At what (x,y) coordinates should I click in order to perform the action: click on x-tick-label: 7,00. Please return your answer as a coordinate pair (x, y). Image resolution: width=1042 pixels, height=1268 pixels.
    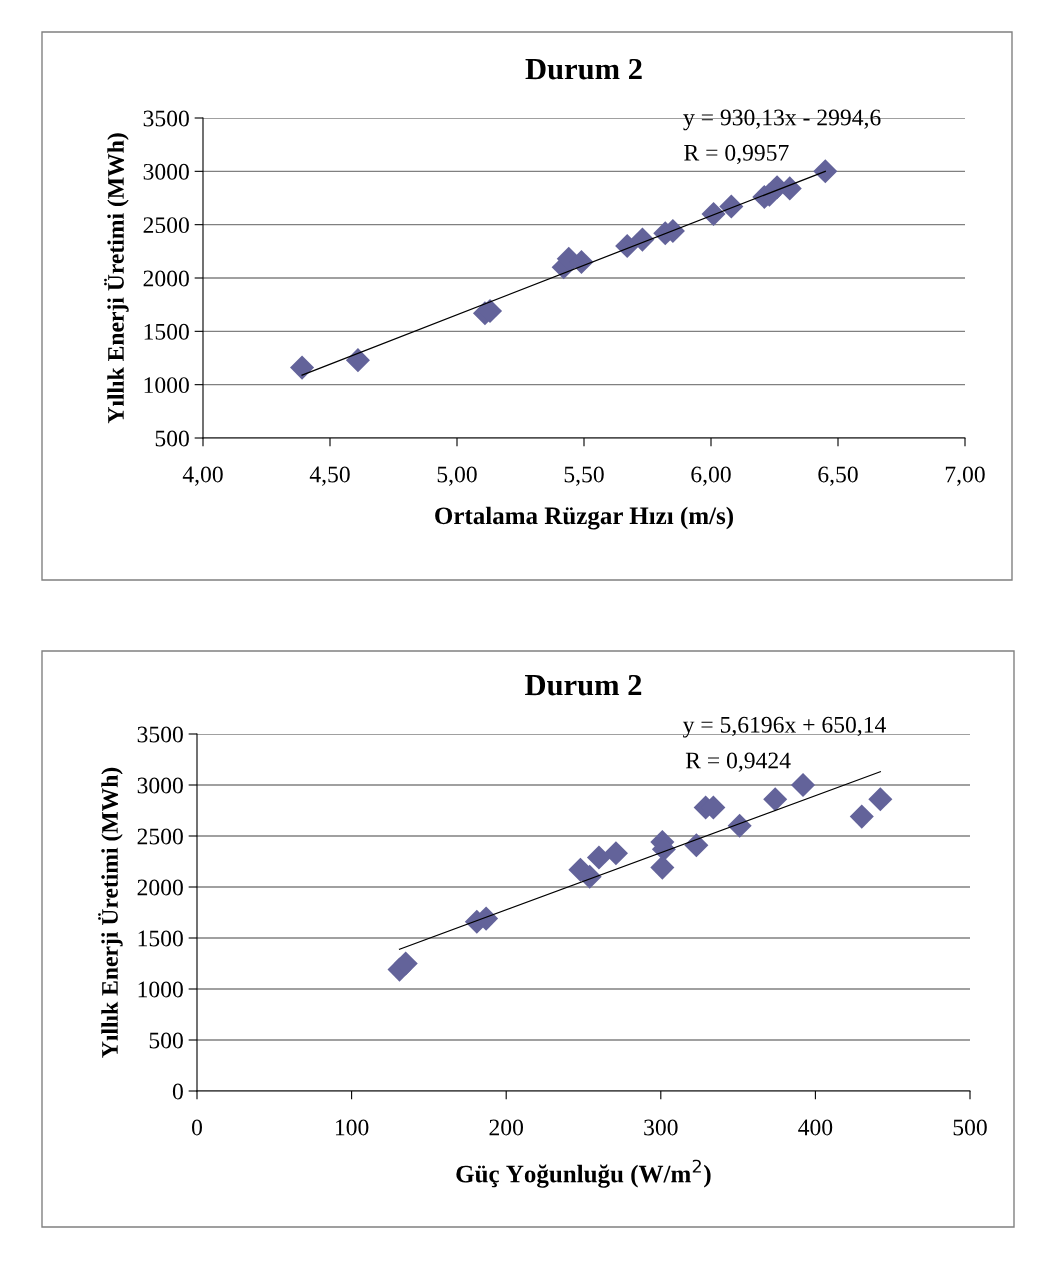
    Looking at the image, I should click on (965, 476).